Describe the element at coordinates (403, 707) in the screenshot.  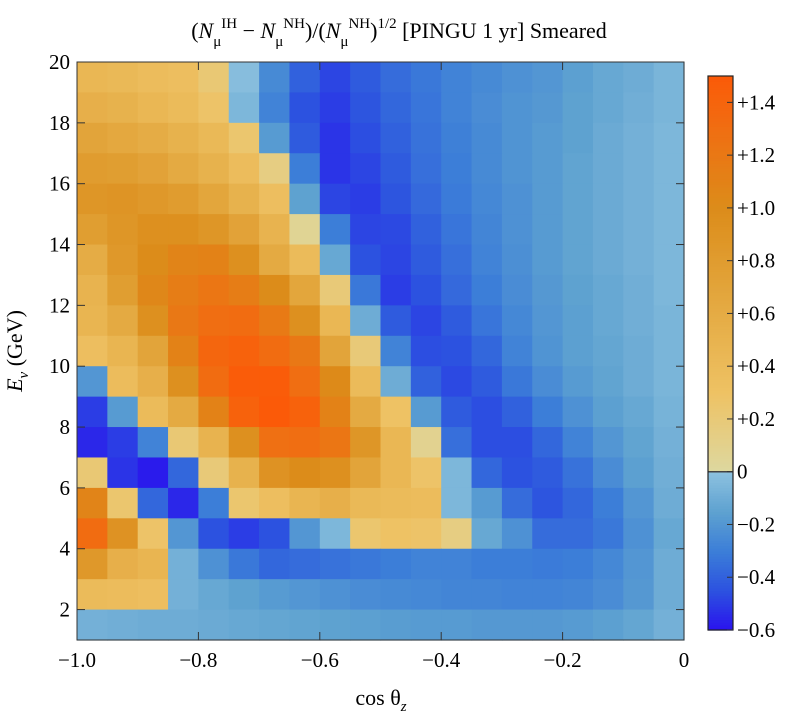
I see `x-axis-label-sub: z` at that location.